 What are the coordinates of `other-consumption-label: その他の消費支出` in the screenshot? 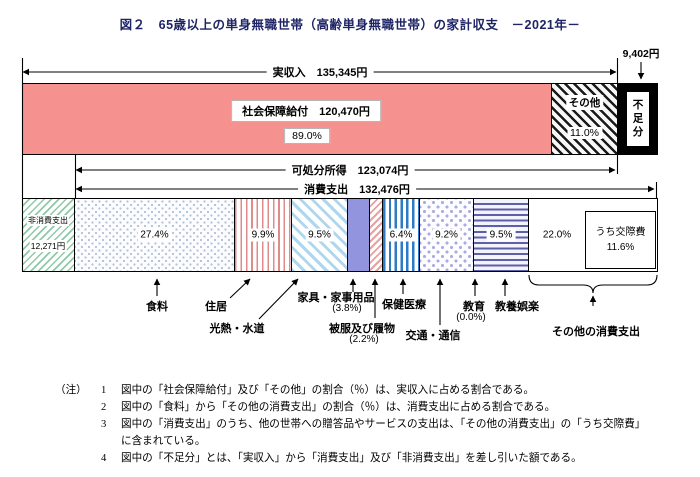 It's located at (596, 332).